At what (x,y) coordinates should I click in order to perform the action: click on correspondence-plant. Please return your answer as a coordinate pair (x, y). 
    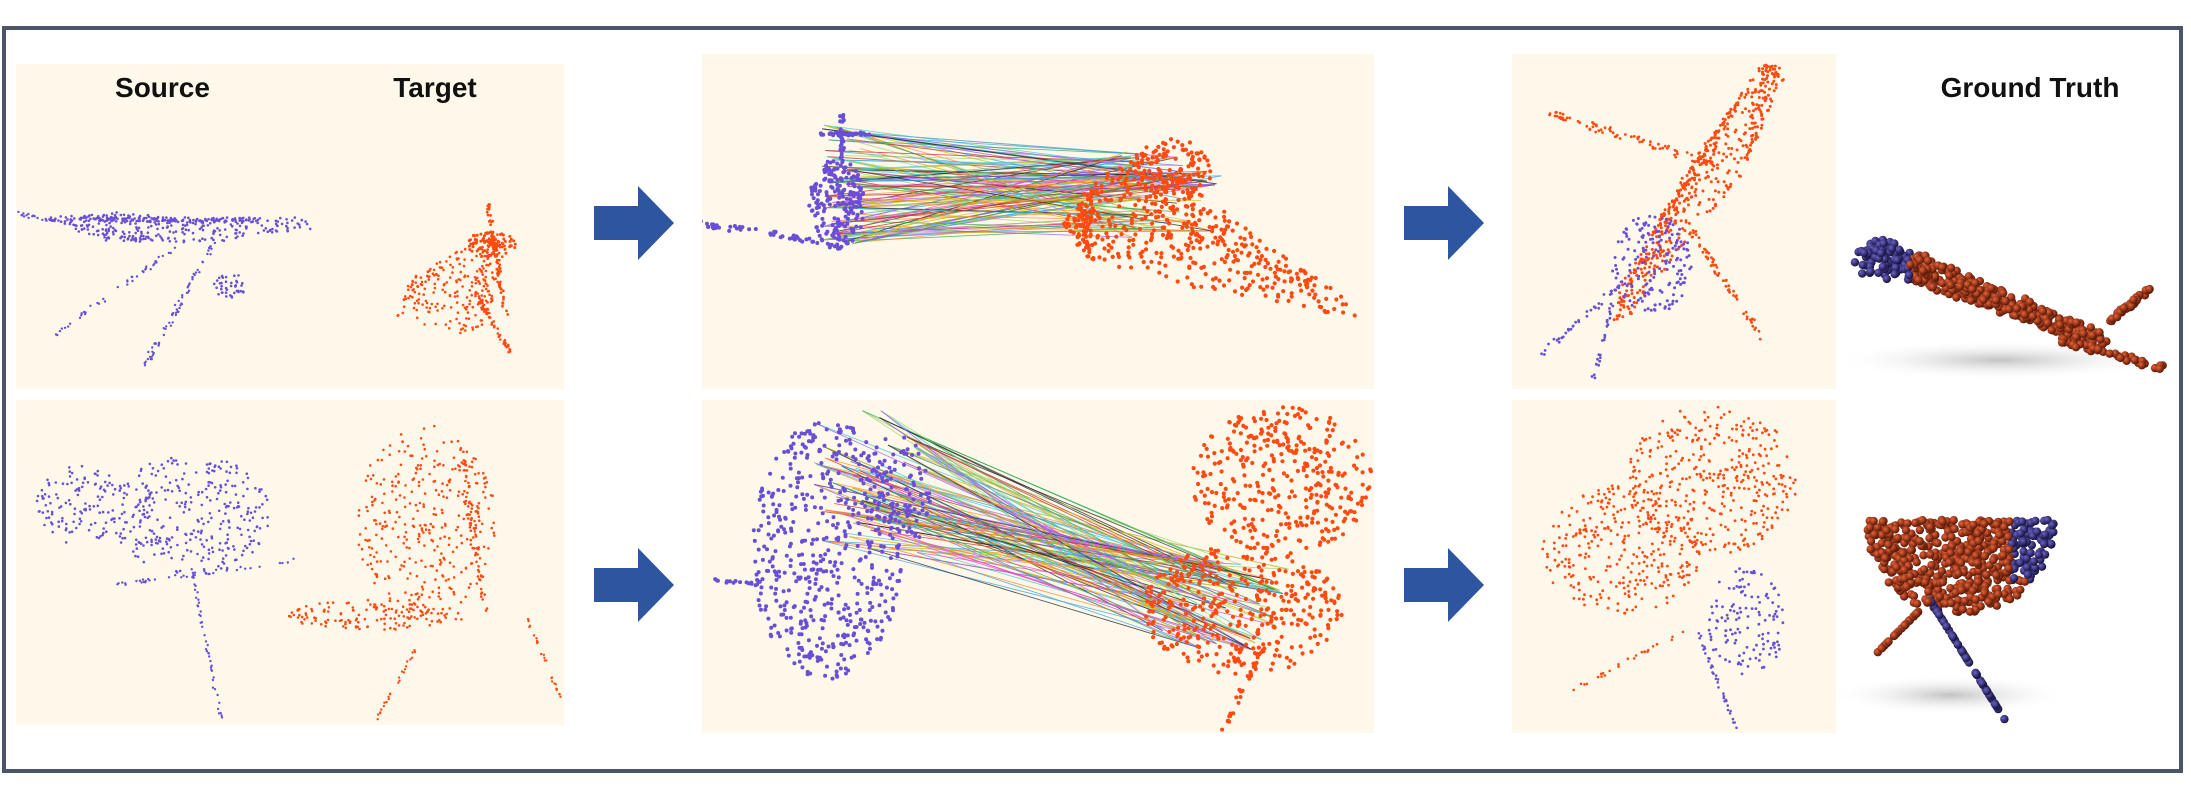
    Looking at the image, I should click on (1043, 568).